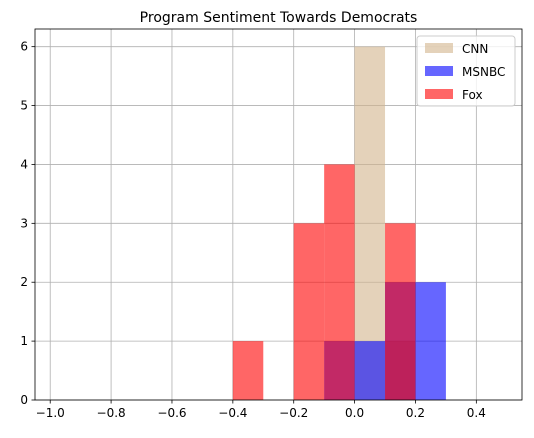 The height and width of the screenshot is (438, 534). Describe the element at coordinates (24, 341) in the screenshot. I see `y-tick-label: 1` at that location.